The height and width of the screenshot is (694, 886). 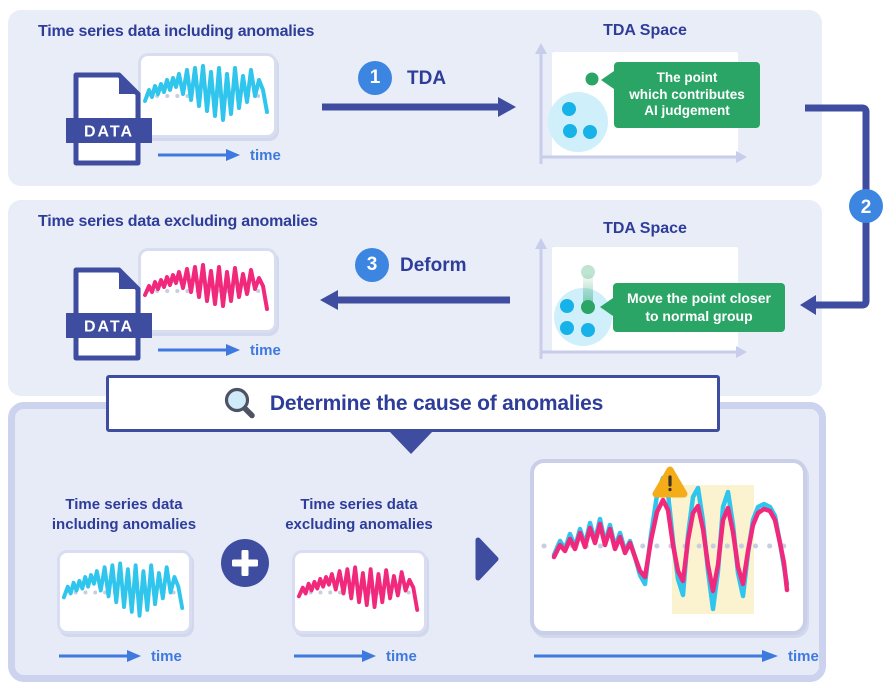 I want to click on callout-line: The point, so click(x=687, y=77).